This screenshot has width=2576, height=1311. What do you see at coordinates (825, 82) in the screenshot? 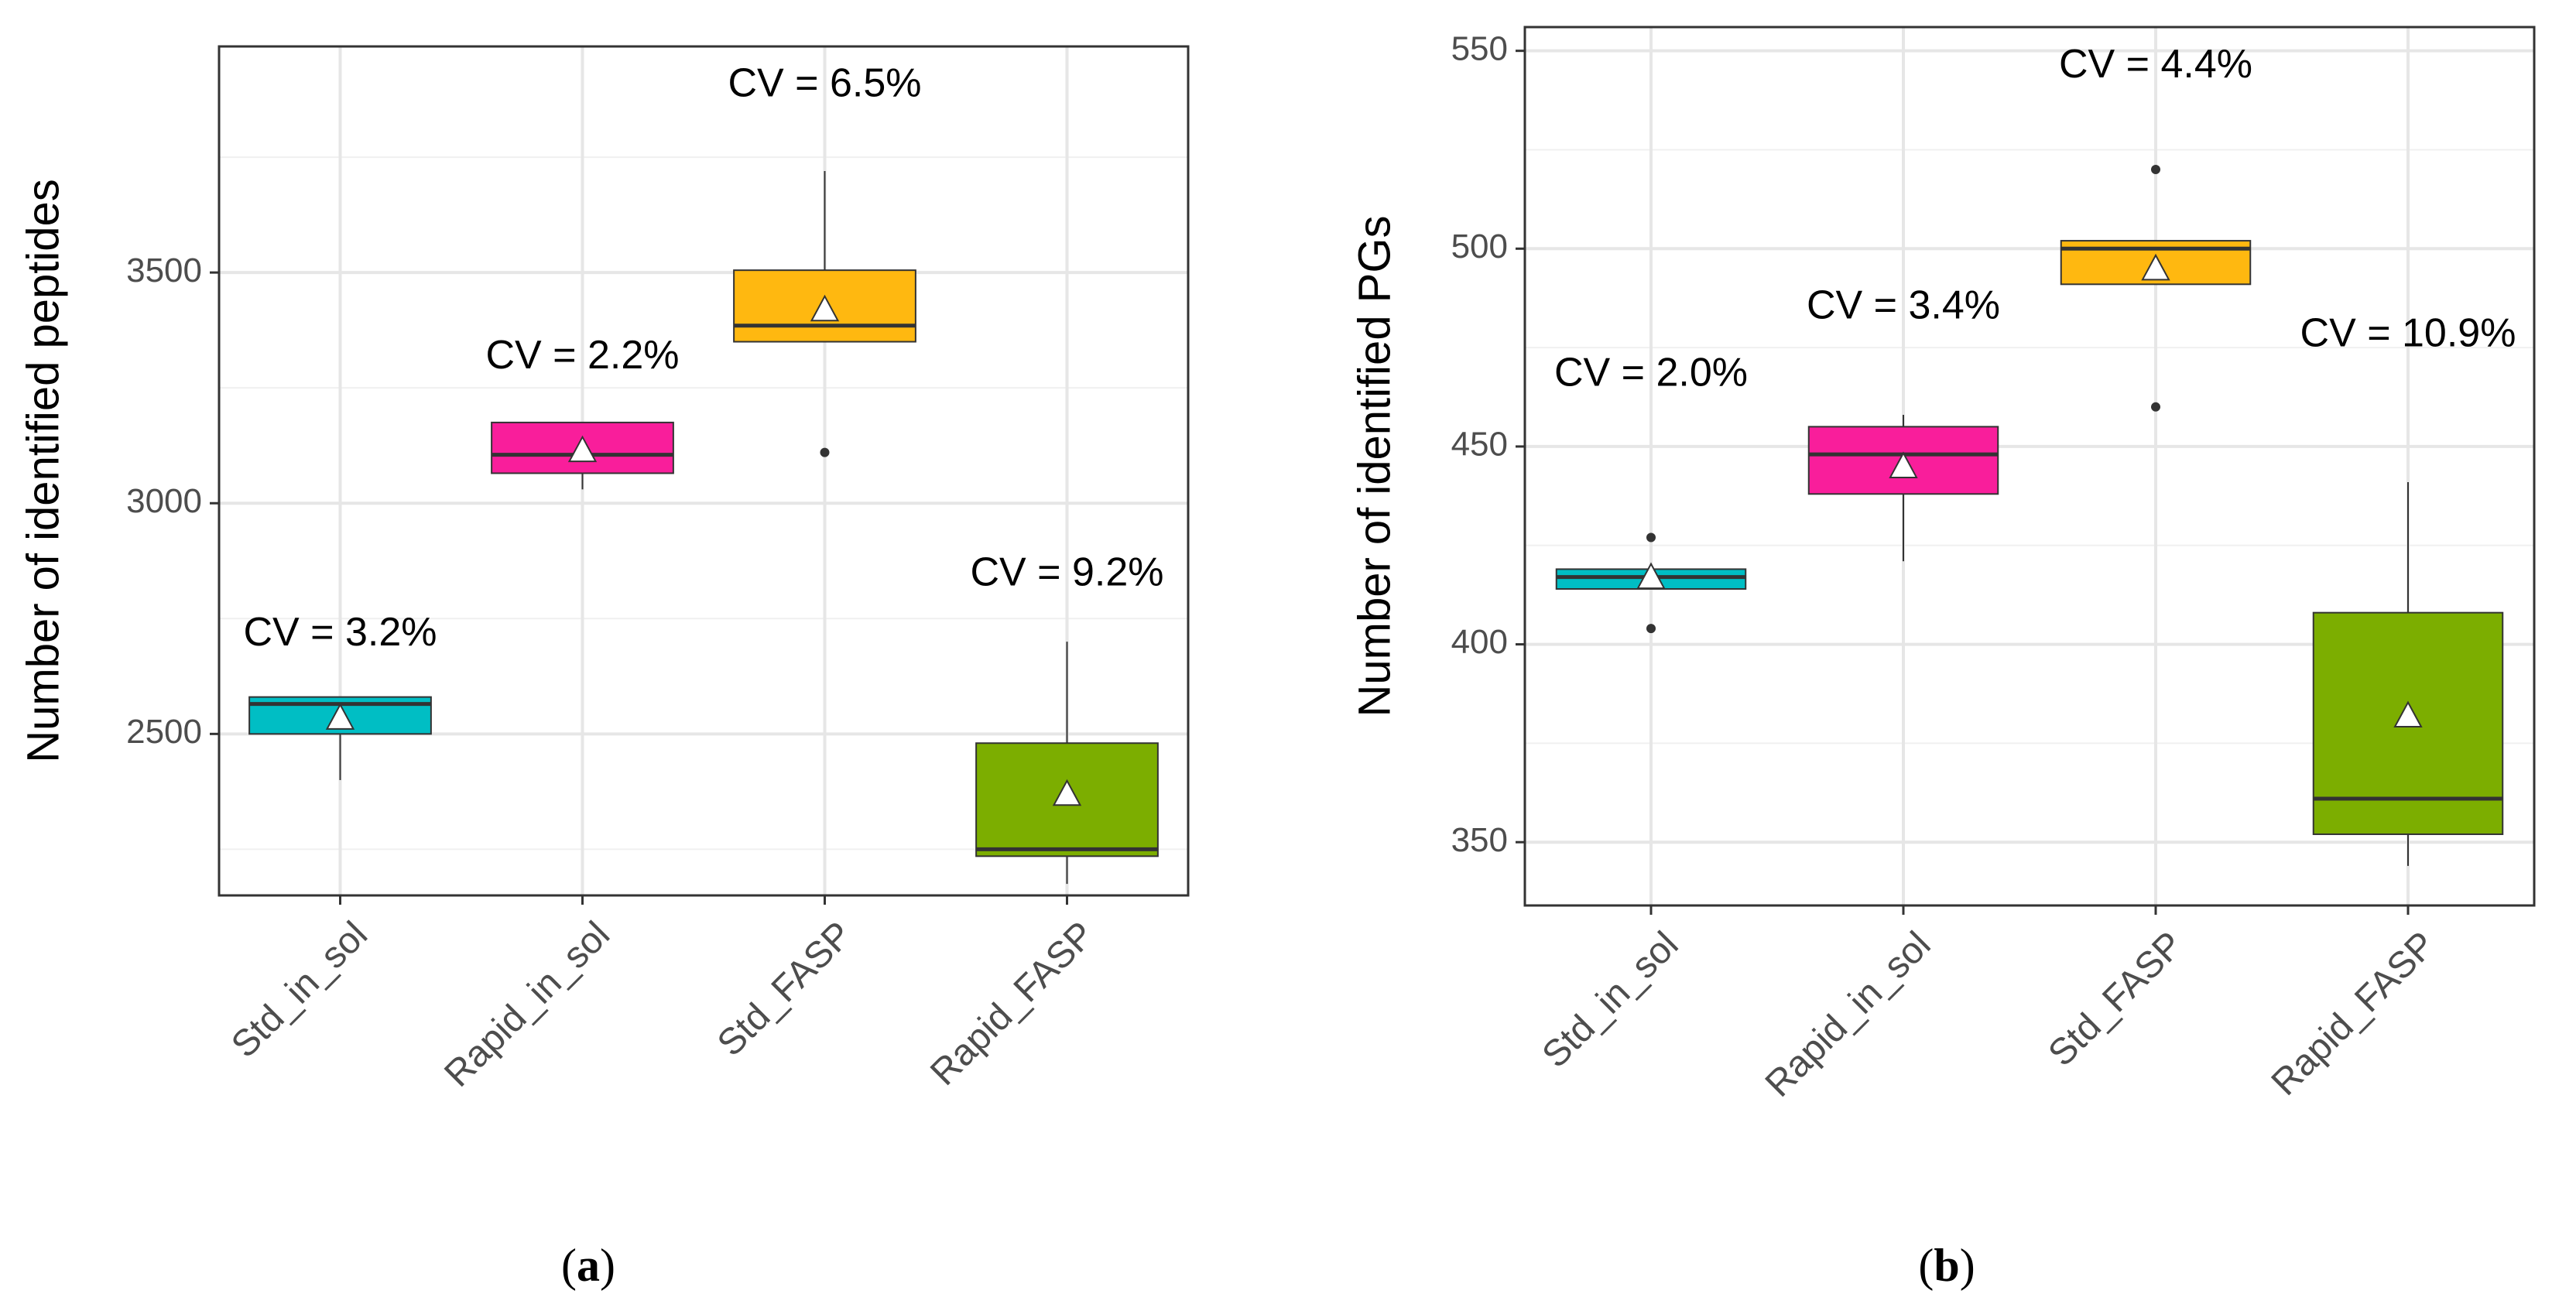
I see `cv-annotation: CV = 6.5%` at bounding box center [825, 82].